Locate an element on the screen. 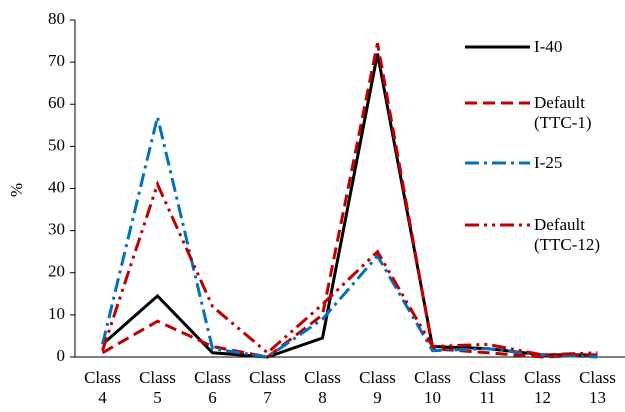 The height and width of the screenshot is (412, 625). y-tick-label: 70 is located at coordinates (56, 60).